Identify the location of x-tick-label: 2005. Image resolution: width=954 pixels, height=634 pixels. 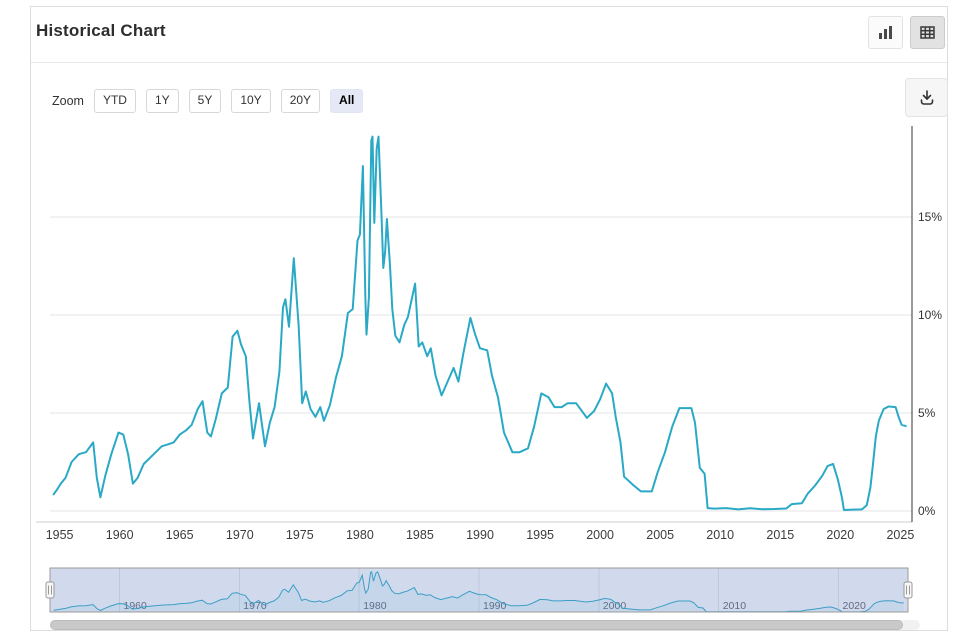
(660, 535).